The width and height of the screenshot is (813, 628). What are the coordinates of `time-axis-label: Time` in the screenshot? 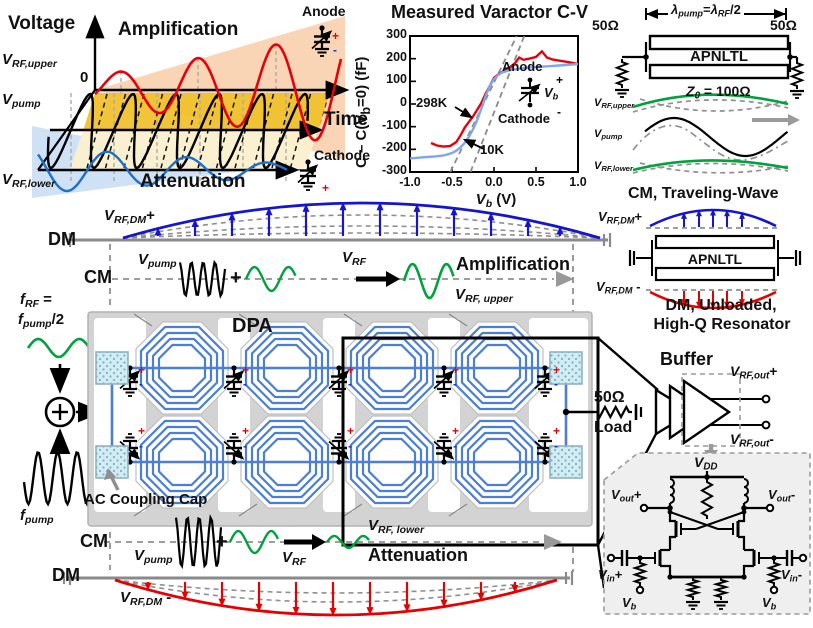 It's located at (346, 119).